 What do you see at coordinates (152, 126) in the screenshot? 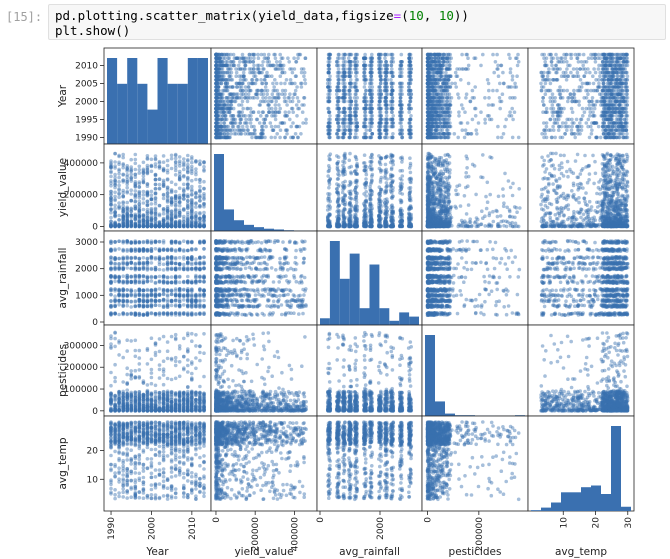
I see `hist-bar` at bounding box center [152, 126].